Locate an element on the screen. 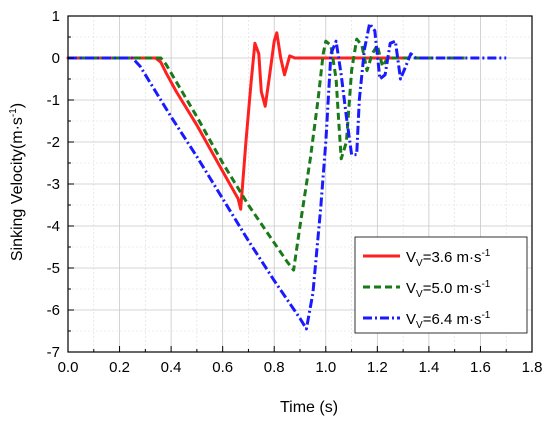 This screenshot has width=550, height=422. y-tick-label: 1 is located at coordinates (56, 16).